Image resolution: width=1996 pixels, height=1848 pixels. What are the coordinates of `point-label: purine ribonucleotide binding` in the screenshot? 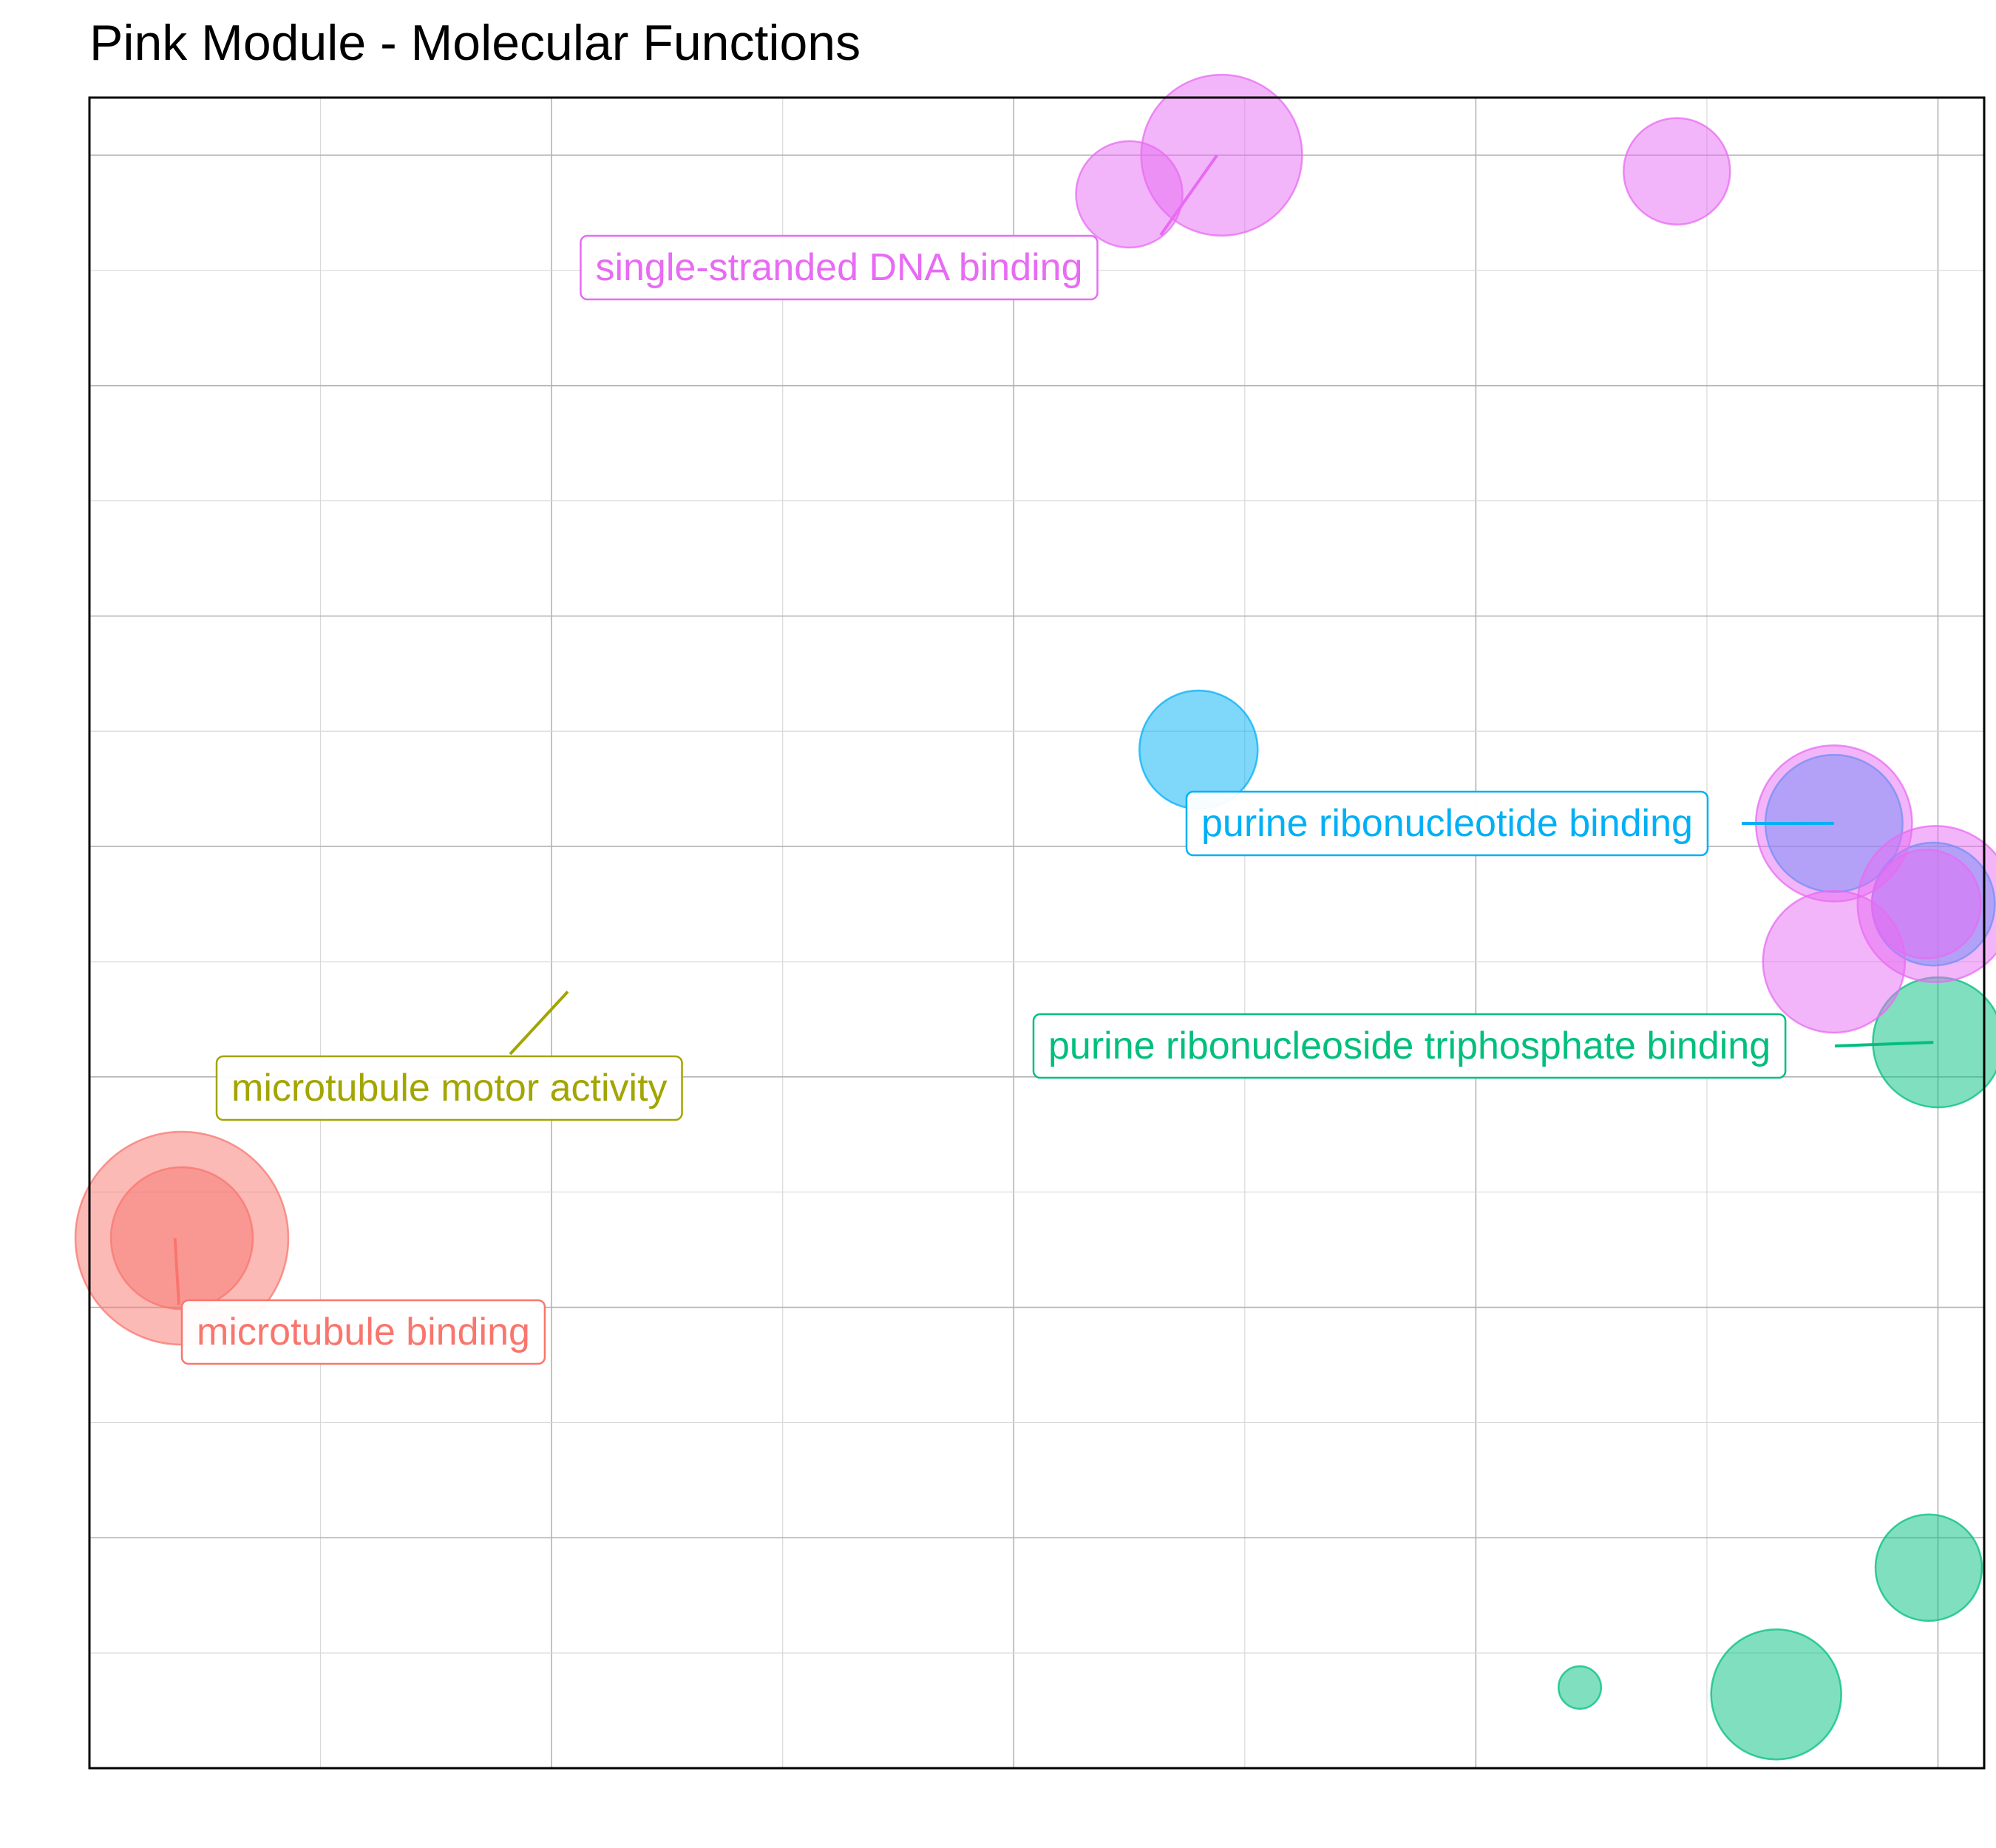 It's located at (1509, 823).